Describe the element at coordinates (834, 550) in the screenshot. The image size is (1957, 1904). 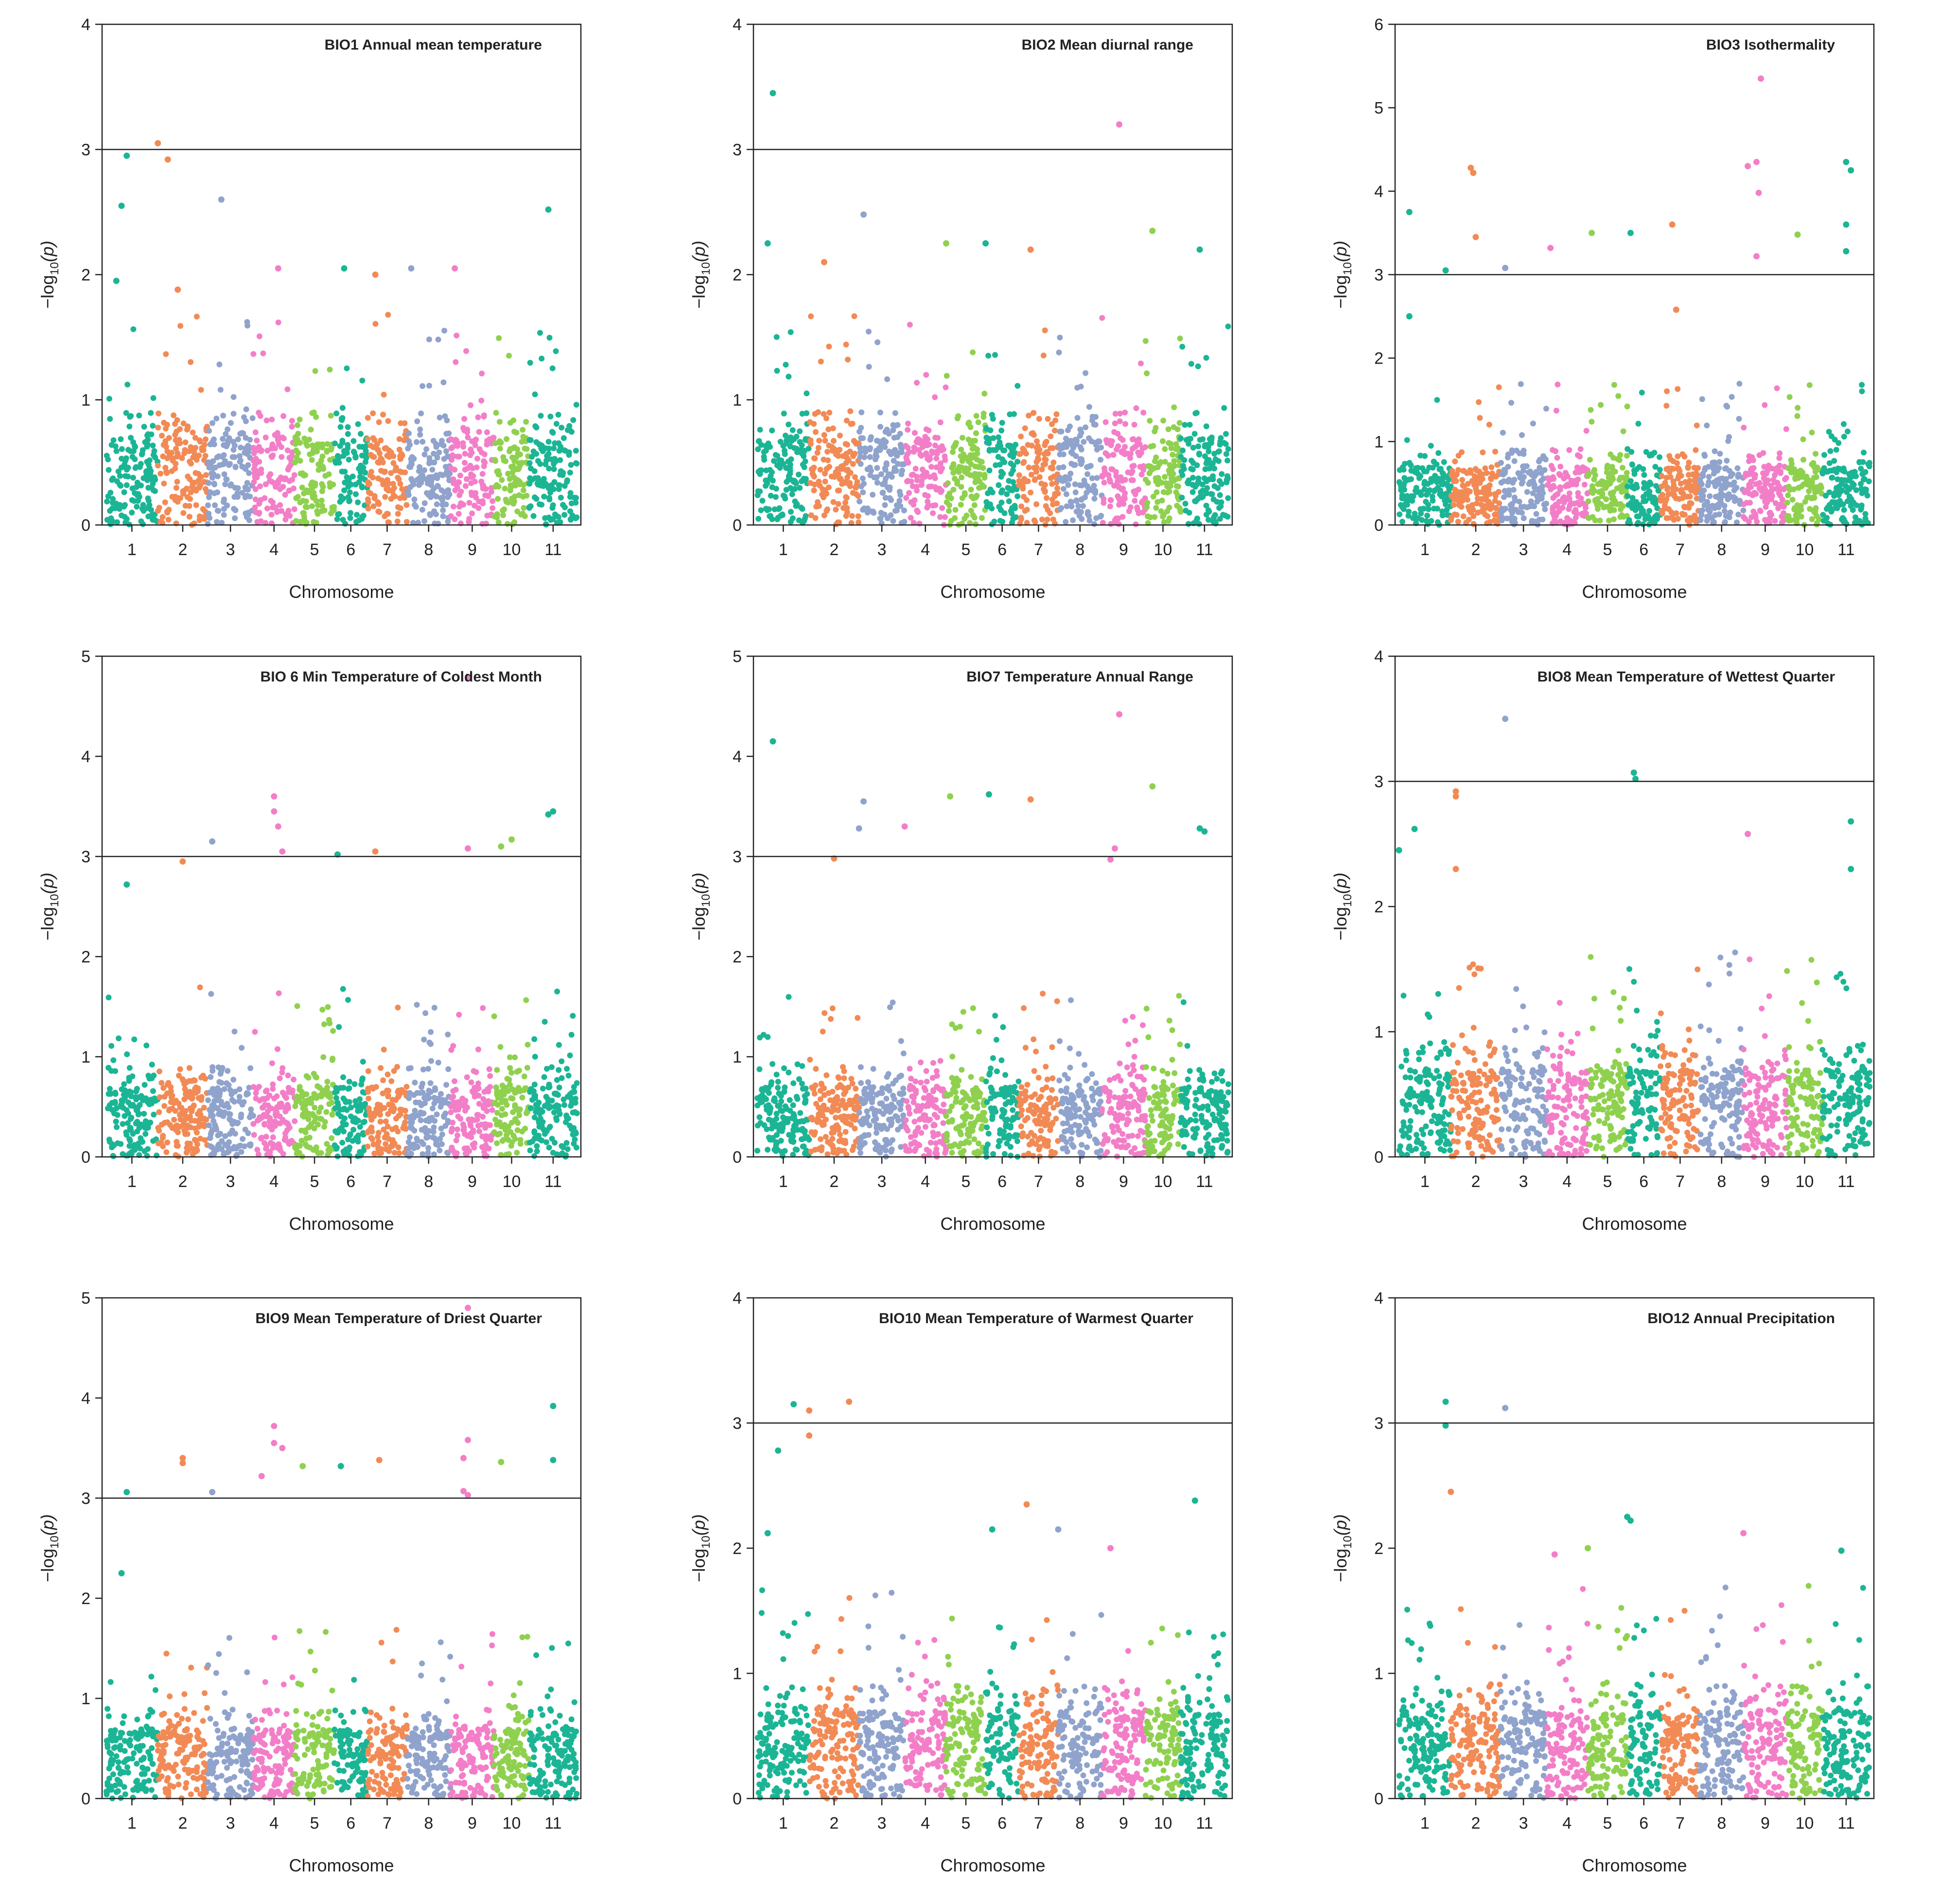
I see `x-tick-label: 2` at that location.